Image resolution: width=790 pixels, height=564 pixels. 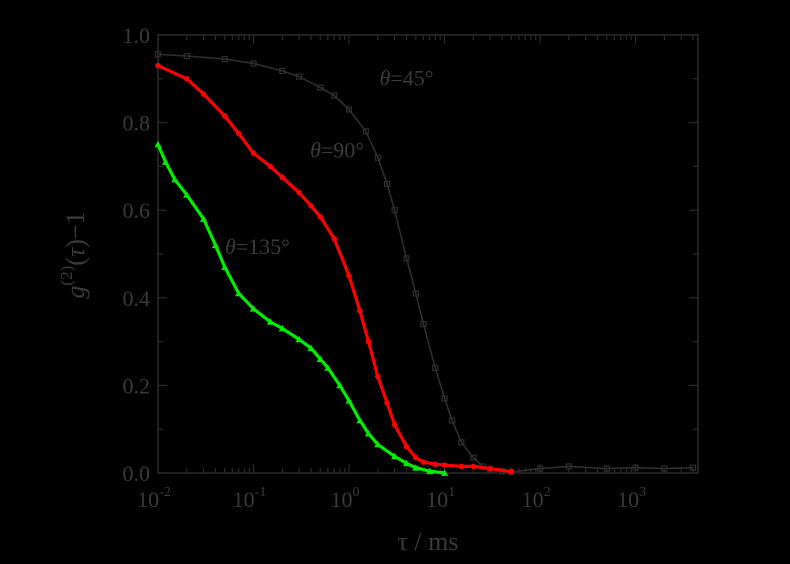 I want to click on x-tick-label: 10¹, so click(x=440, y=498).